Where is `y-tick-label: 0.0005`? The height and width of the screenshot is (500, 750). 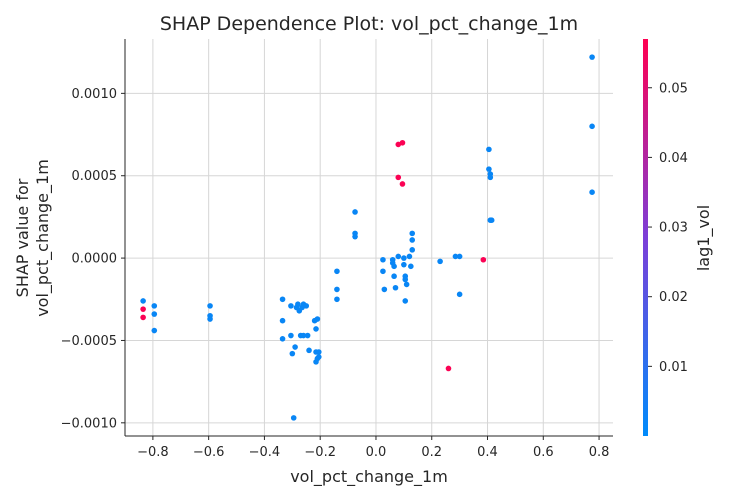
y-tick-label: 0.0005 is located at coordinates (95, 176).